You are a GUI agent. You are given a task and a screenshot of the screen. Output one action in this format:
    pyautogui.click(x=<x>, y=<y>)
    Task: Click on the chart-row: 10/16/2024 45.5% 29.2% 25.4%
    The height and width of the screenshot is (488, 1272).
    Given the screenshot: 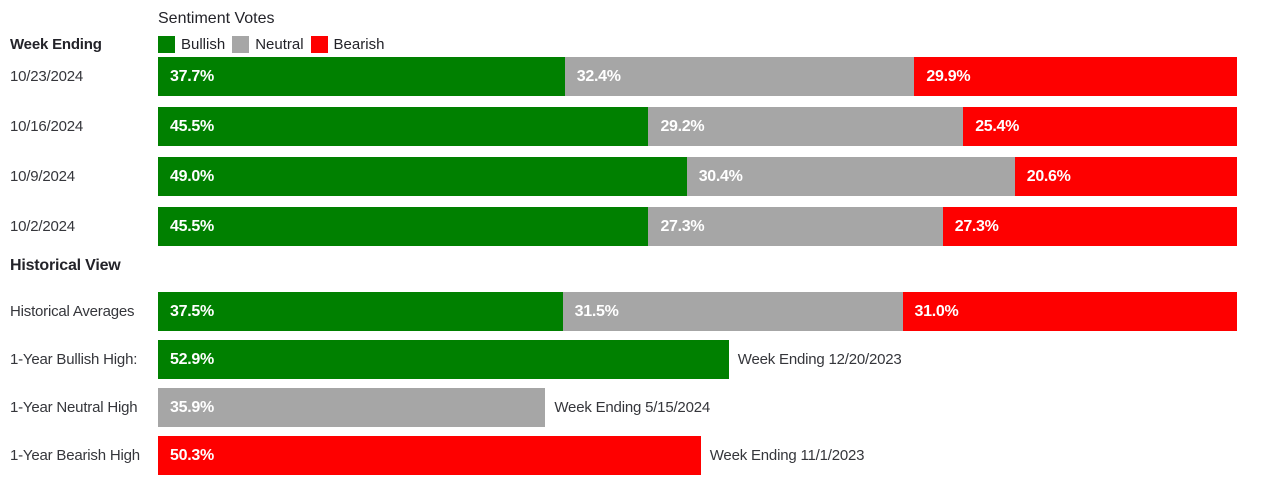 What is the action you would take?
    pyautogui.click(x=636, y=126)
    